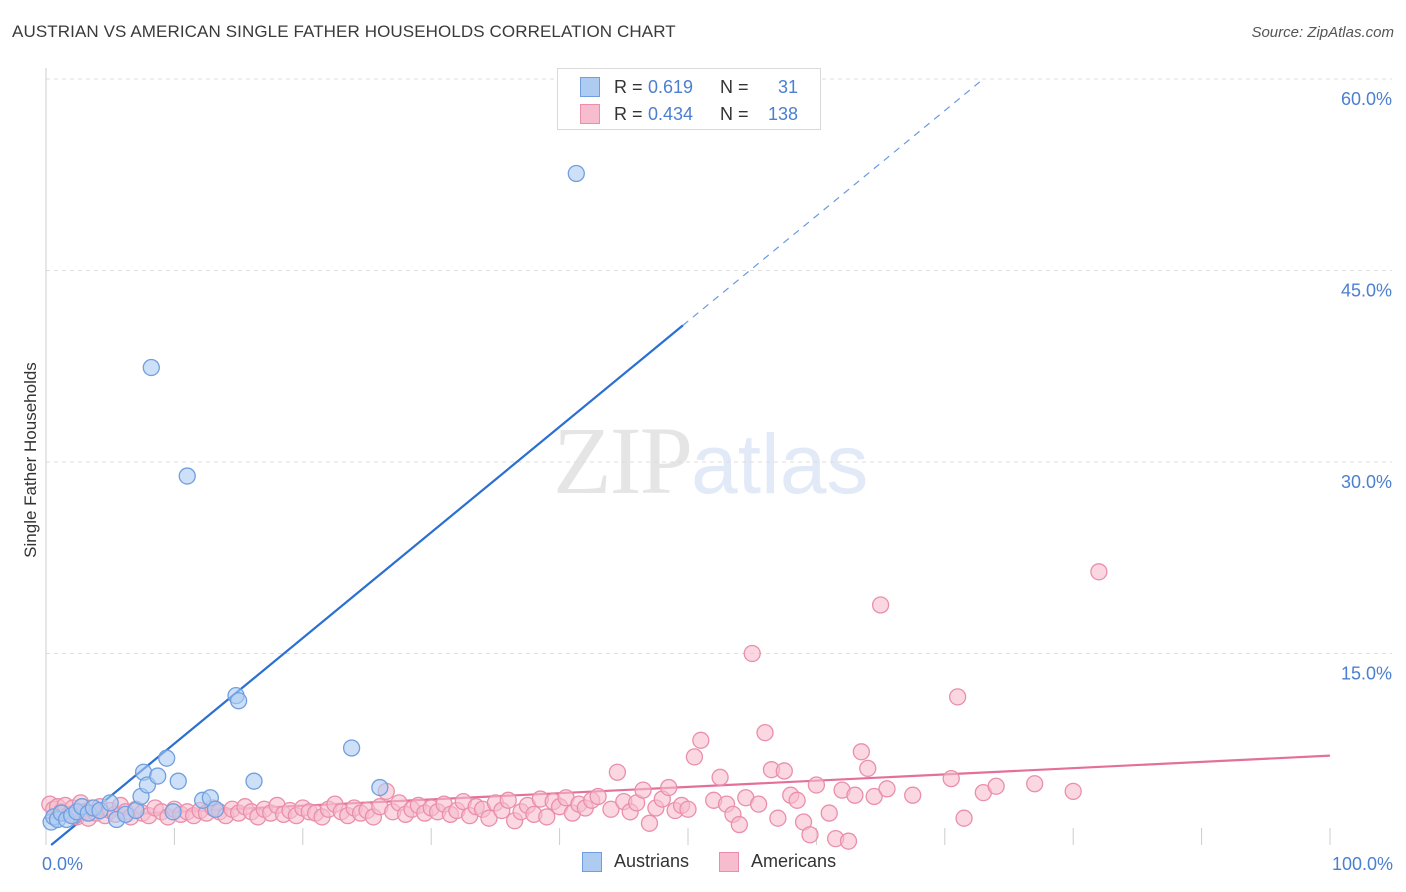 This screenshot has height=892, width=1406. I want to click on legend: R = 0.619 N = 31 R = 0.434 N = 138, so click(689, 99).